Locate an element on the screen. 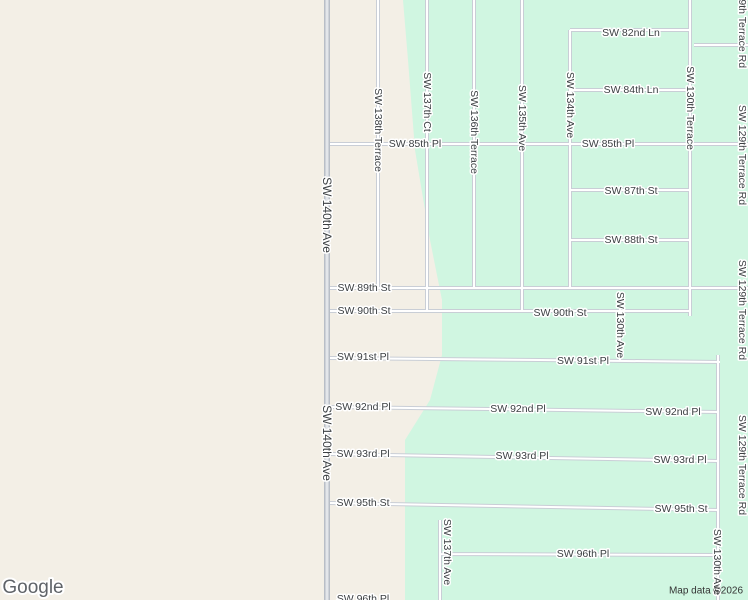 This screenshot has width=748, height=600. street-label: SW 82nd Ln is located at coordinates (631, 33).